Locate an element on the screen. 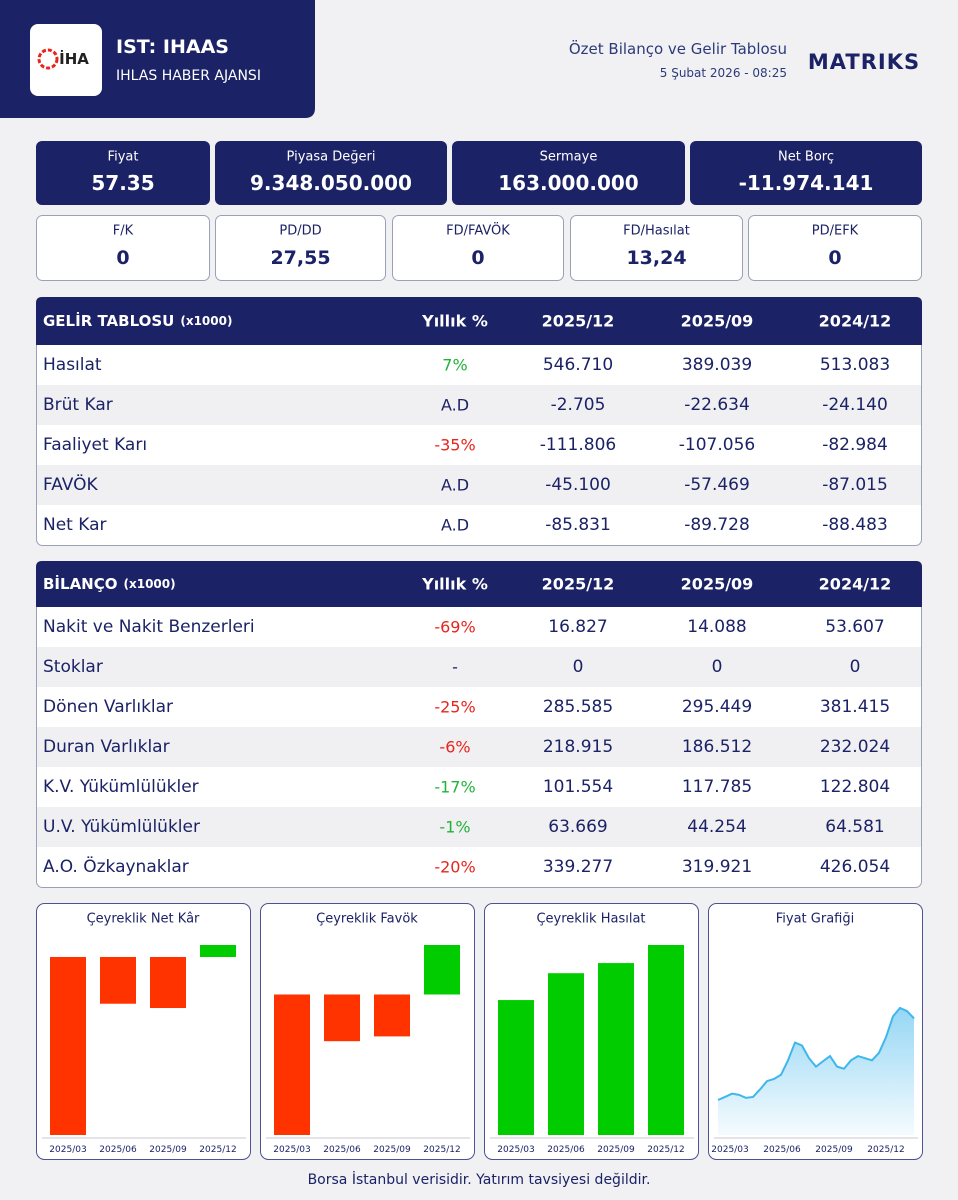 Image resolution: width=958 pixels, height=1200 pixels. row-value: -111.806 is located at coordinates (578, 445).